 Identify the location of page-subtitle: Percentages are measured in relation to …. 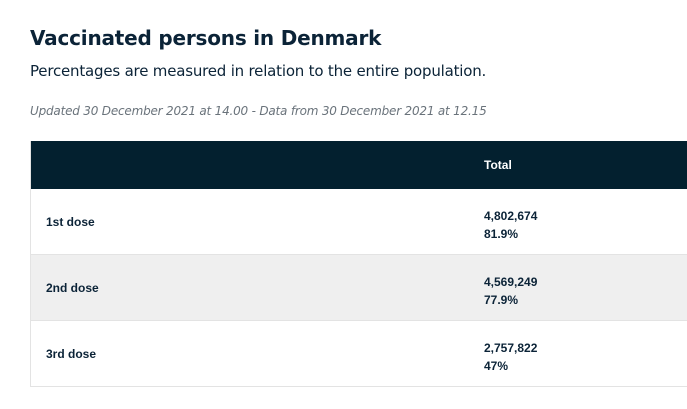
(258, 71).